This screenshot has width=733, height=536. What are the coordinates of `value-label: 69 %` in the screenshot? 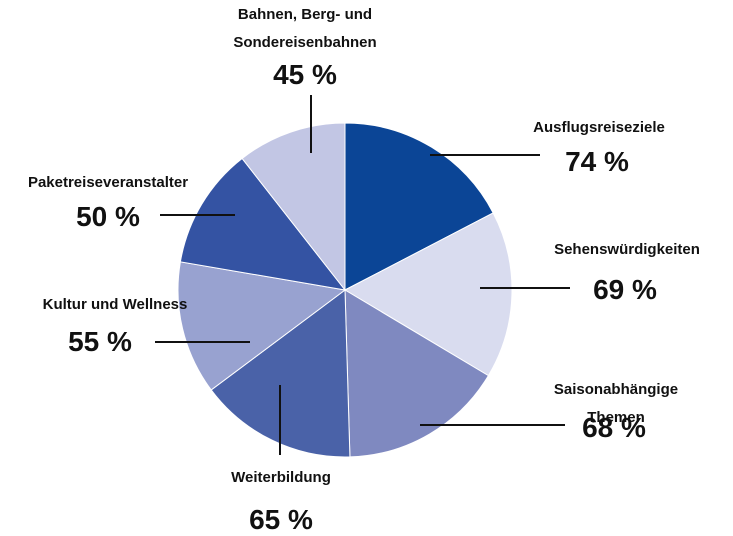 It's located at (625, 289).